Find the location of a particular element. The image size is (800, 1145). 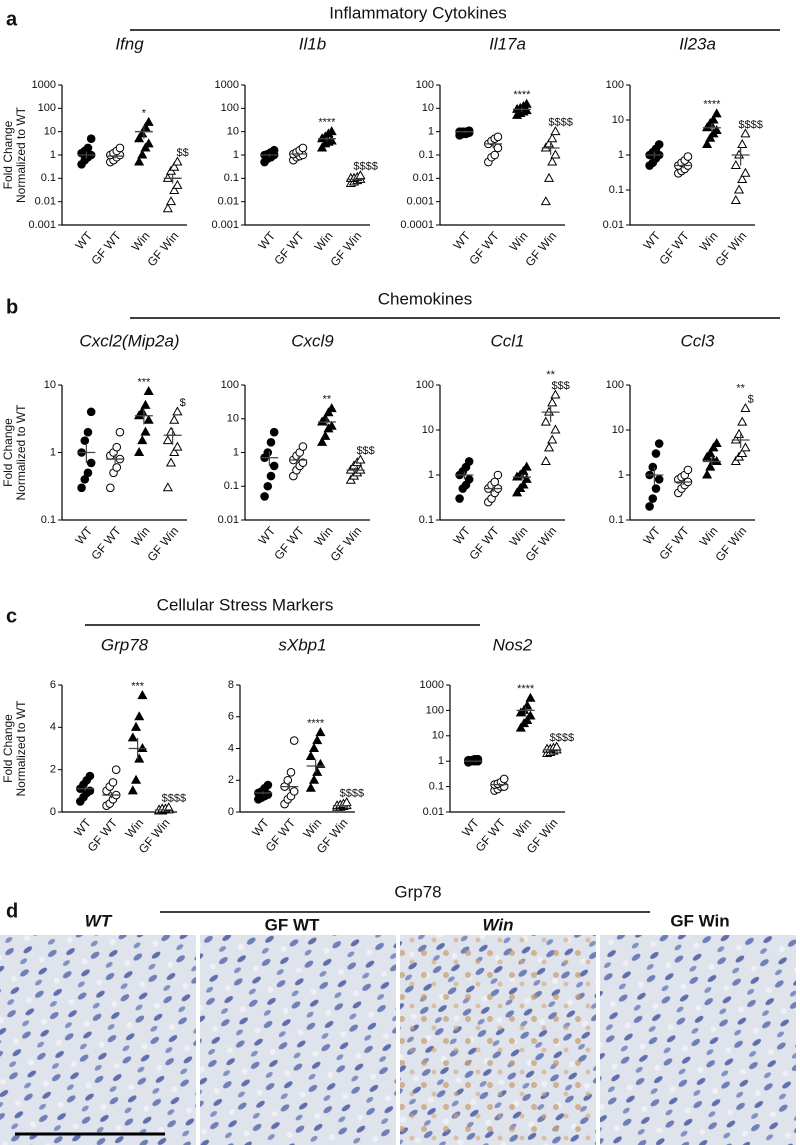

section-title: Cellular Stress Markers is located at coordinates (245, 604).